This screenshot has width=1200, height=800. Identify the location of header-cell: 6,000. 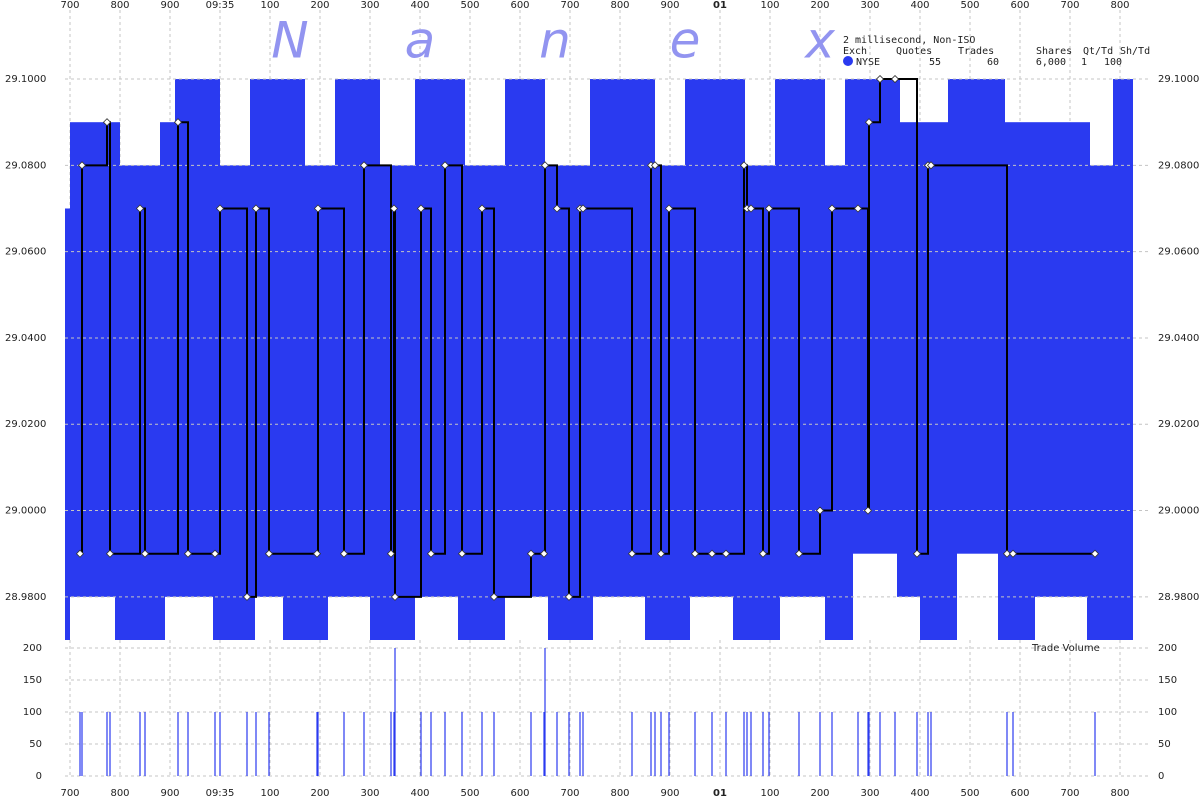
(1051, 62).